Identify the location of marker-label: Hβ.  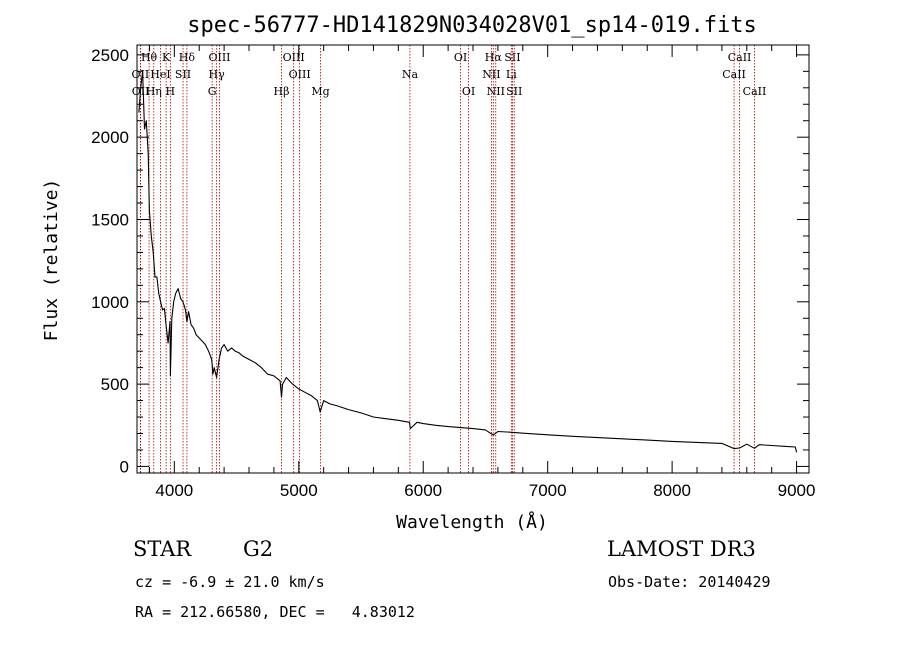
(282, 91).